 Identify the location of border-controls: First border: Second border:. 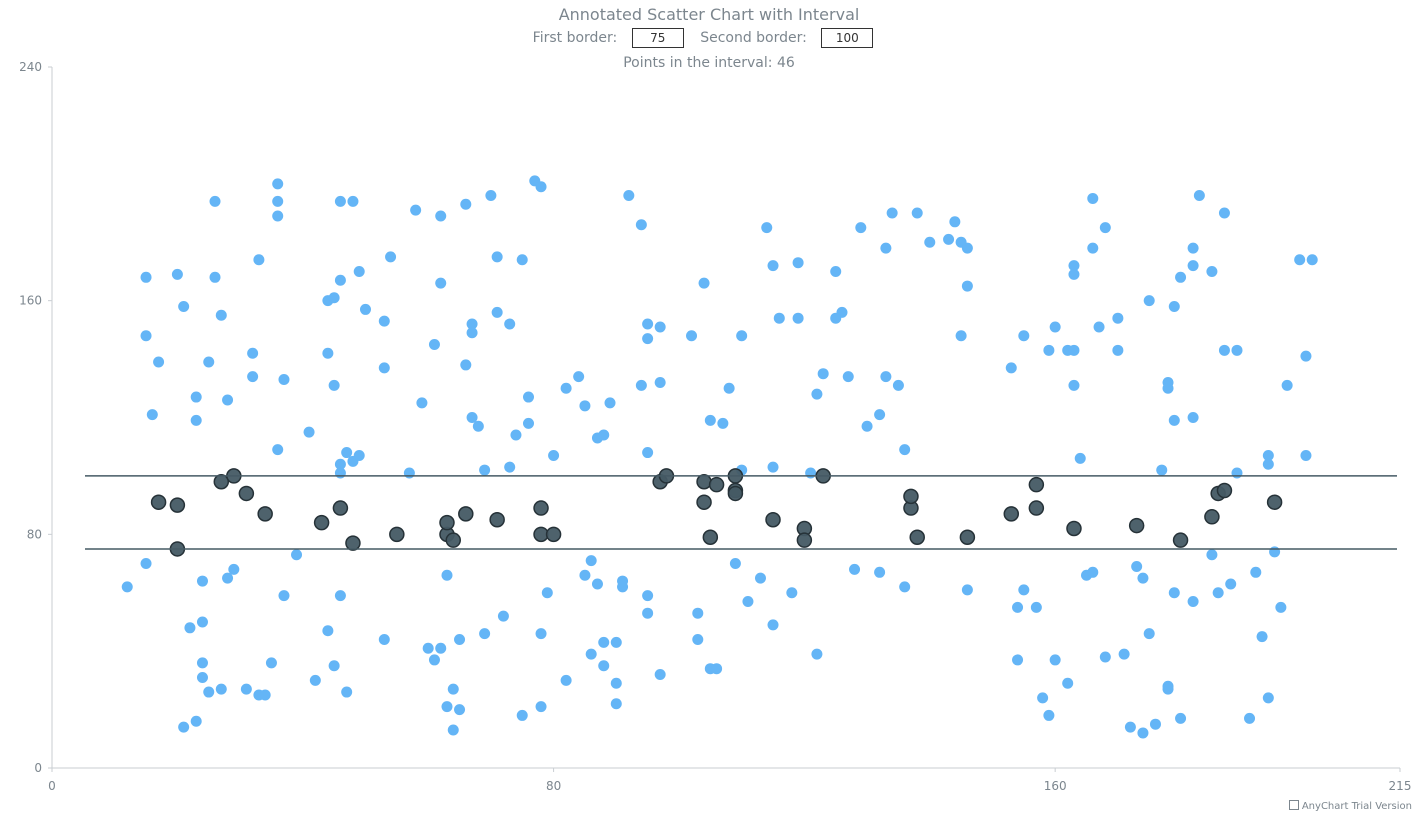
(709, 38).